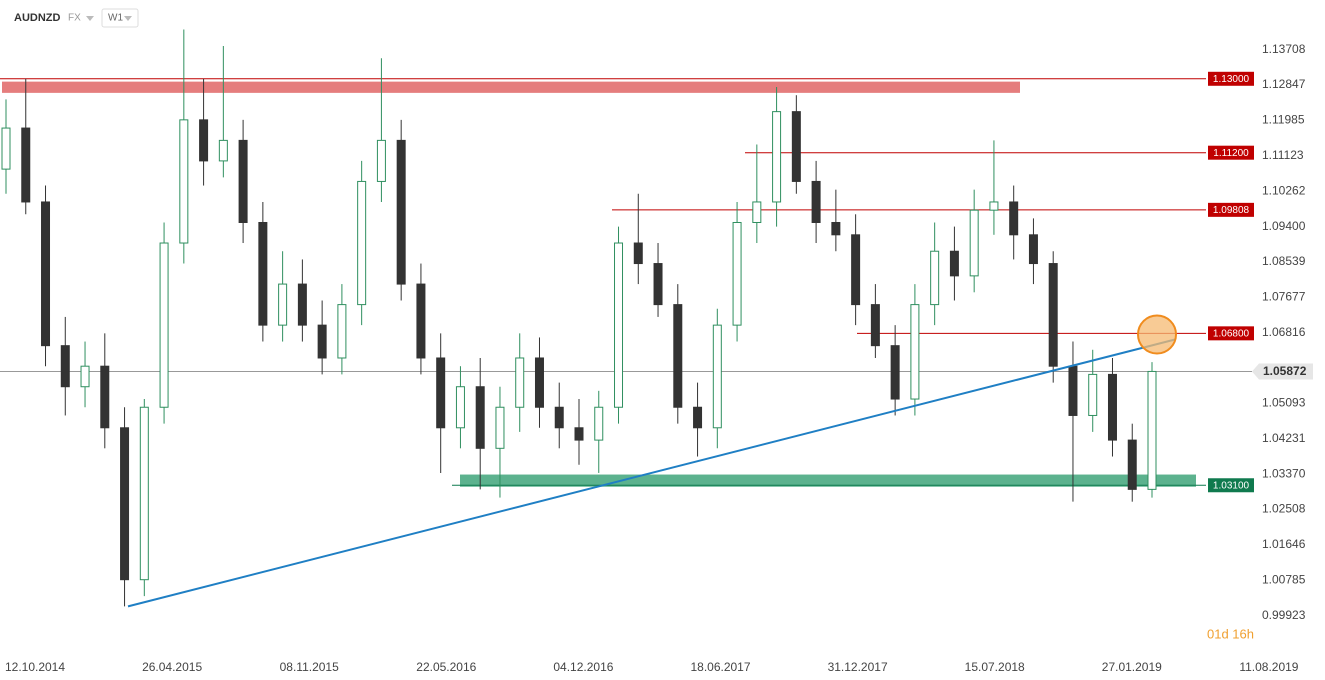 Image resolution: width=1325 pixels, height=680 pixels. I want to click on current-price-label: 1.05872, so click(1285, 371).